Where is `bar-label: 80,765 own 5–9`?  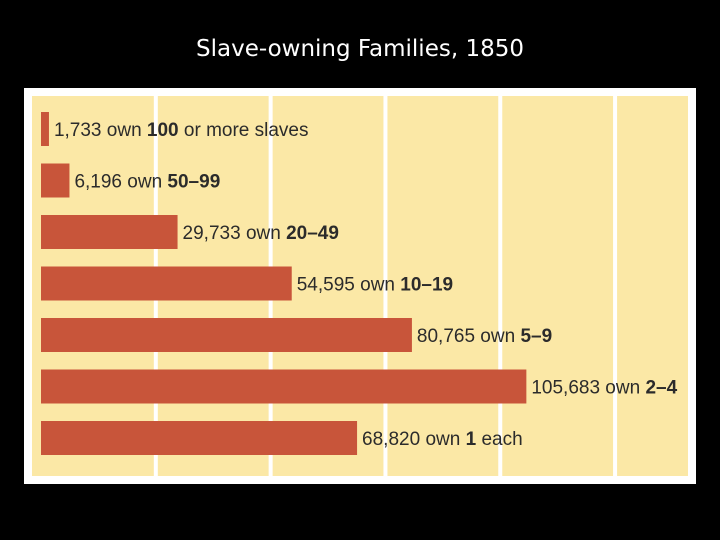
bar-label: 80,765 own 5–9 is located at coordinates (484, 336).